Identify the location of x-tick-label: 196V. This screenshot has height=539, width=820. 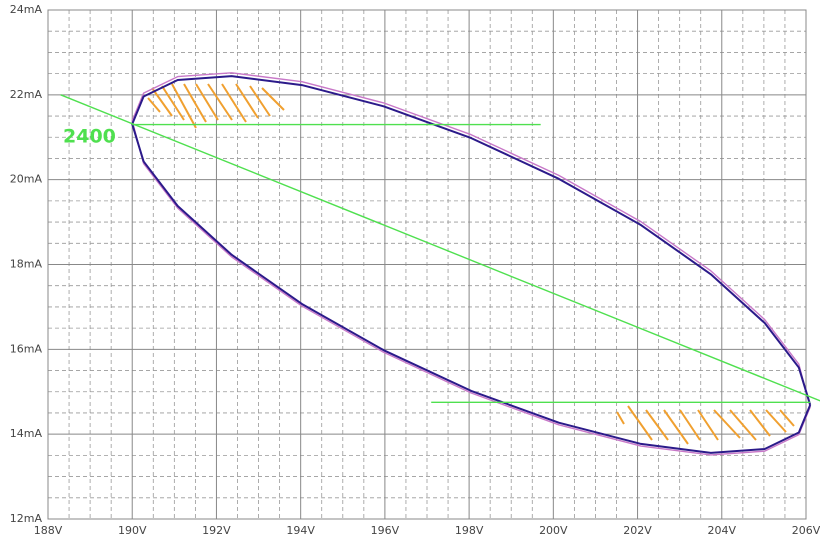
(385, 530).